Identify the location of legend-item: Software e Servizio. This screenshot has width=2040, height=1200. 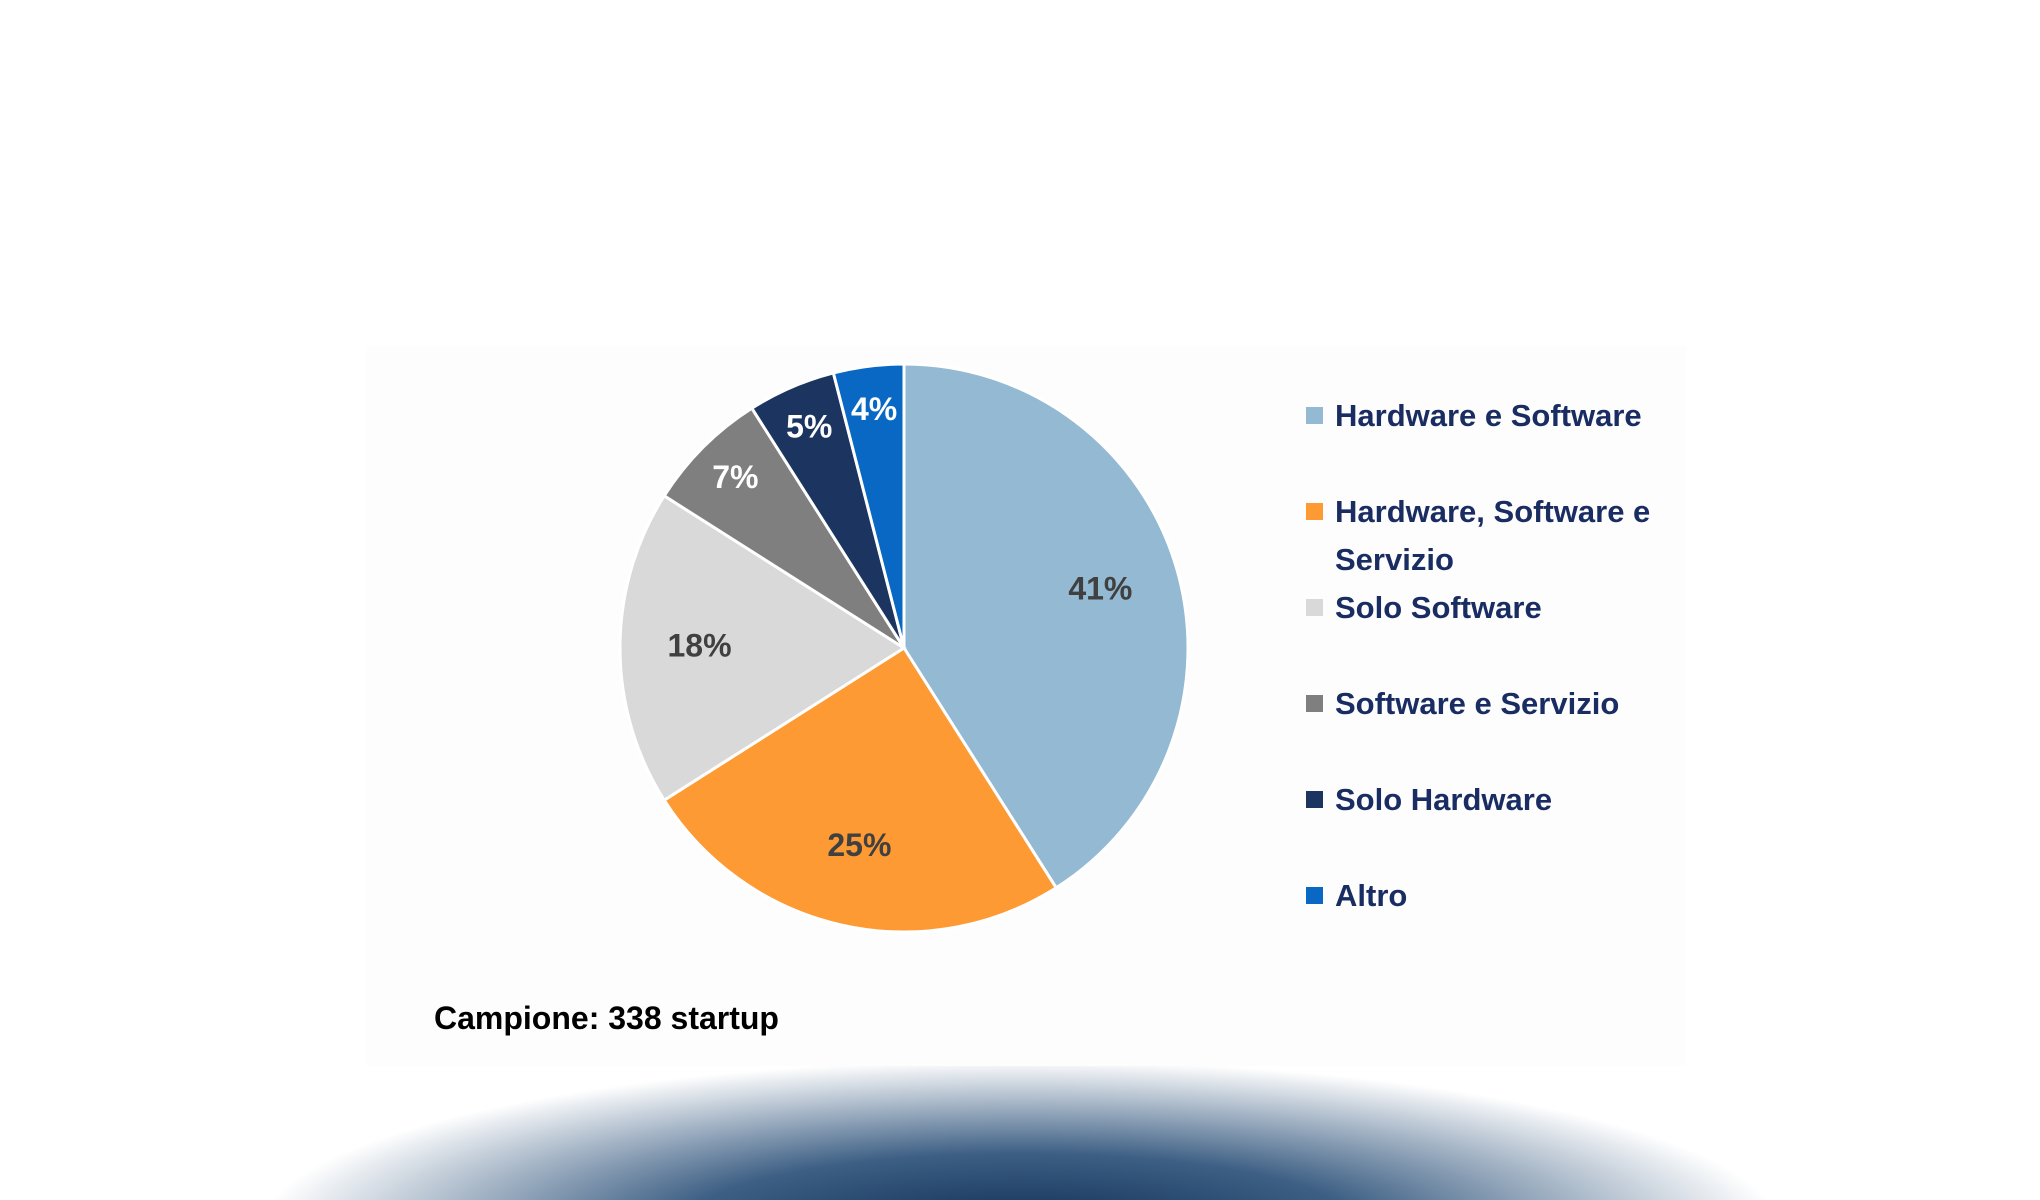
(1506, 704).